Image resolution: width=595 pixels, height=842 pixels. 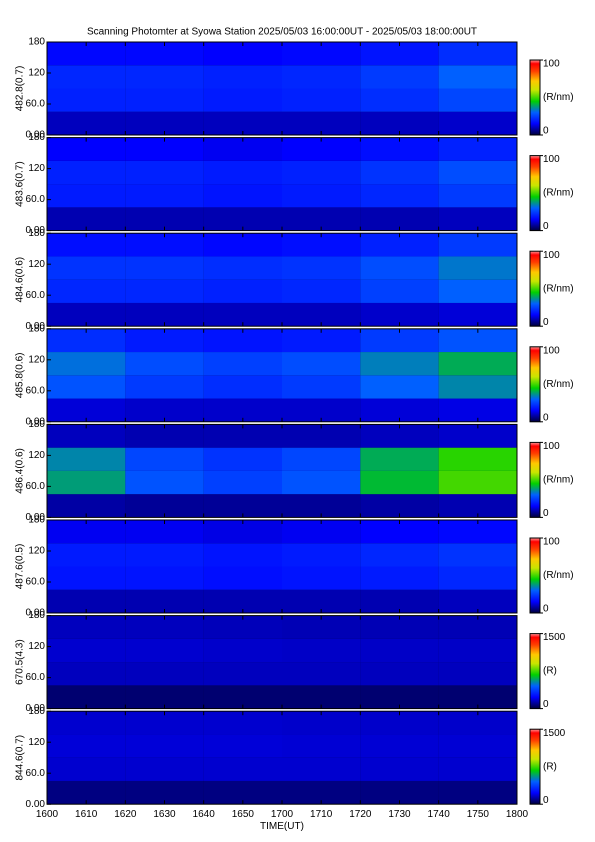 What do you see at coordinates (439, 814) in the screenshot?
I see `x-tick-label: 1740` at bounding box center [439, 814].